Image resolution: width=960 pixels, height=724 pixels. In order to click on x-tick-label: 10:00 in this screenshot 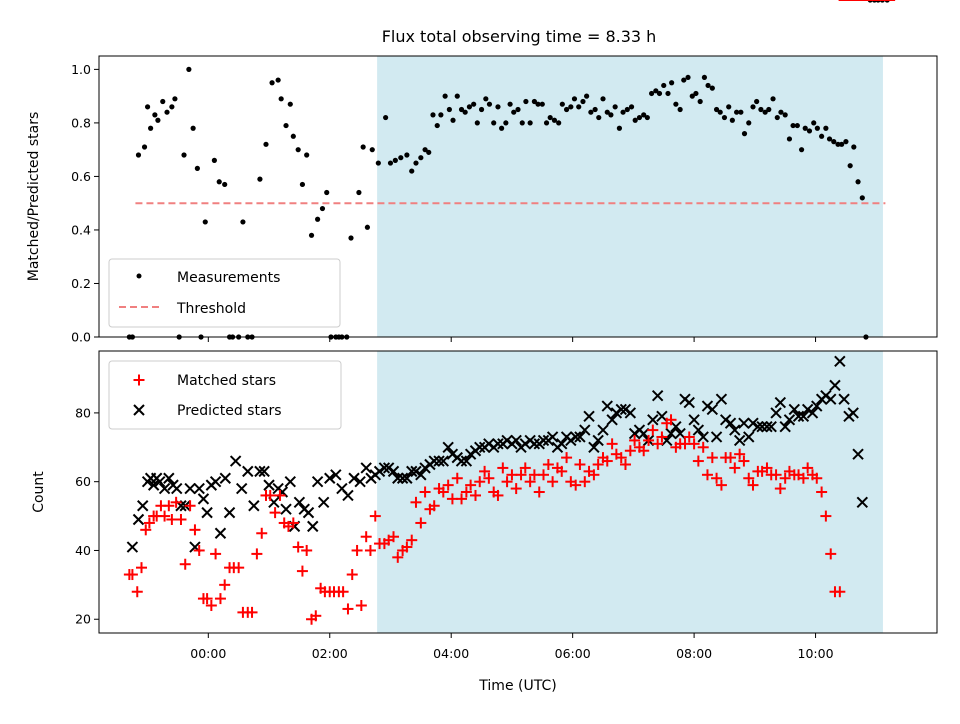, I will do `click(816, 653)`.